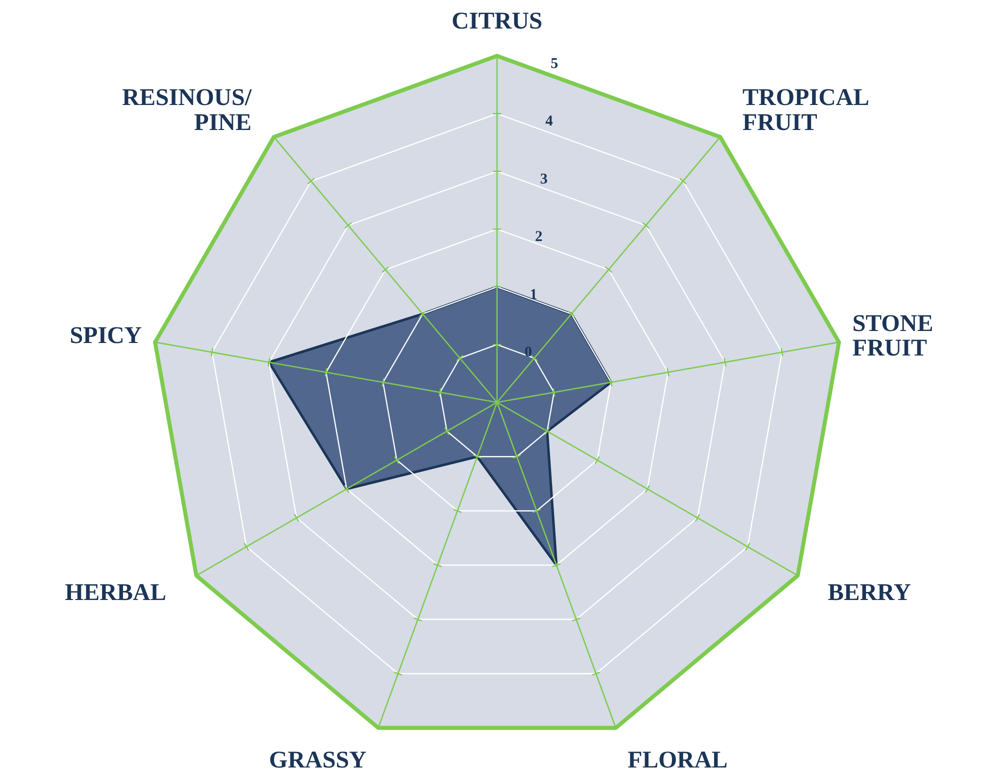 Image resolution: width=1000 pixels, height=776 pixels. Describe the element at coordinates (317, 760) in the screenshot. I see `spoke-label: GRASSY` at that location.